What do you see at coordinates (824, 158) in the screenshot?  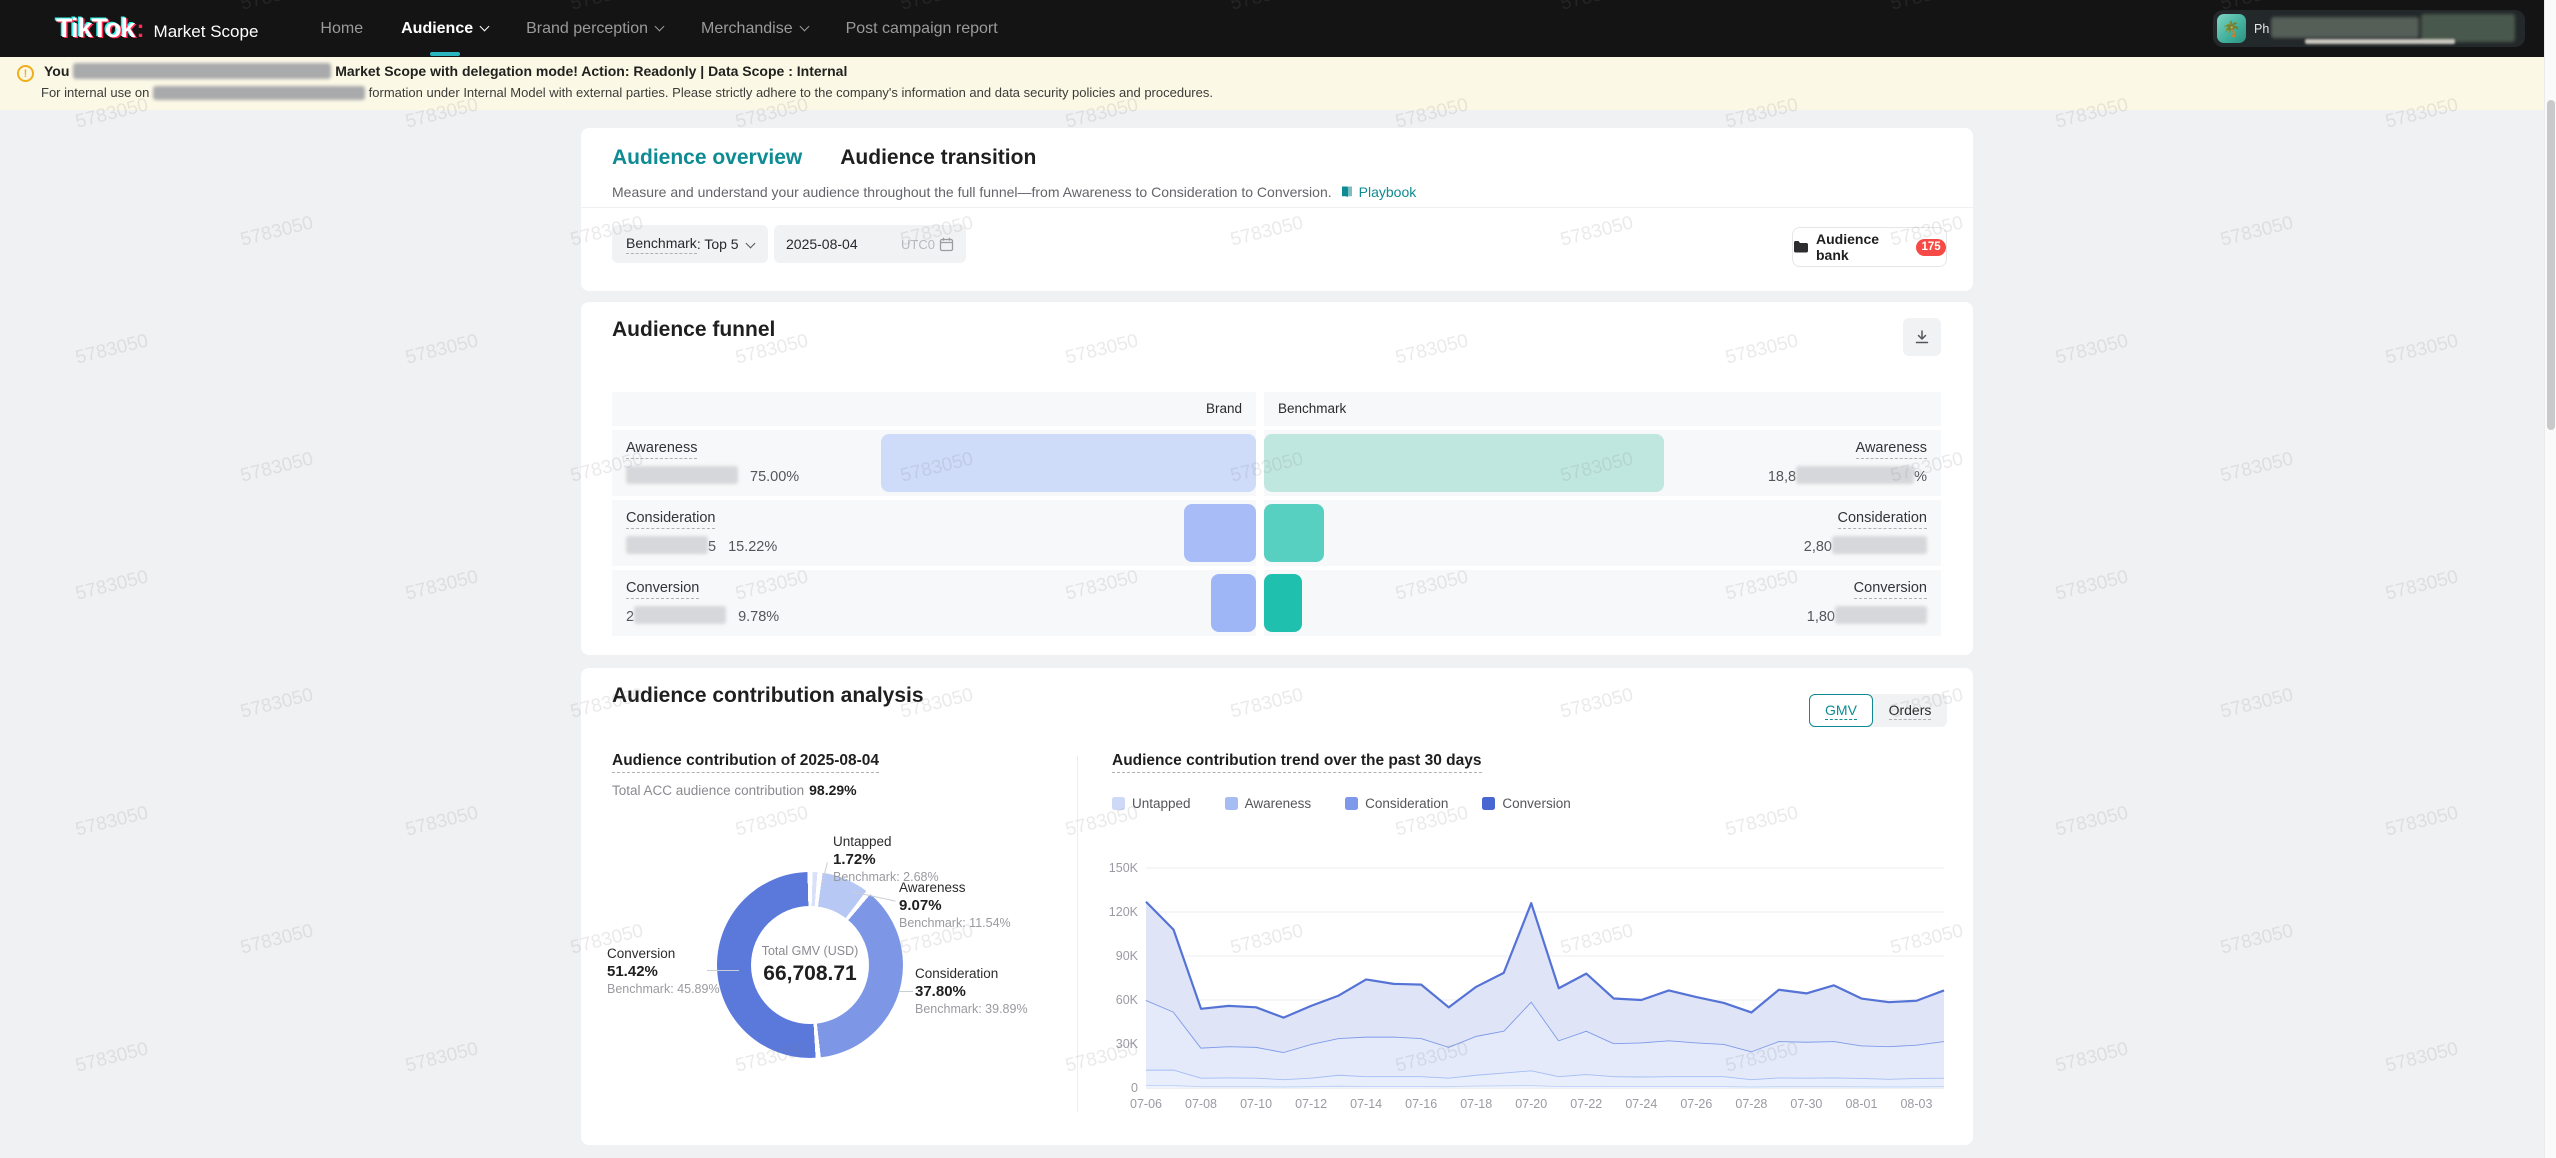 I see `page-tabs: Audience overview Audience transition` at bounding box center [824, 158].